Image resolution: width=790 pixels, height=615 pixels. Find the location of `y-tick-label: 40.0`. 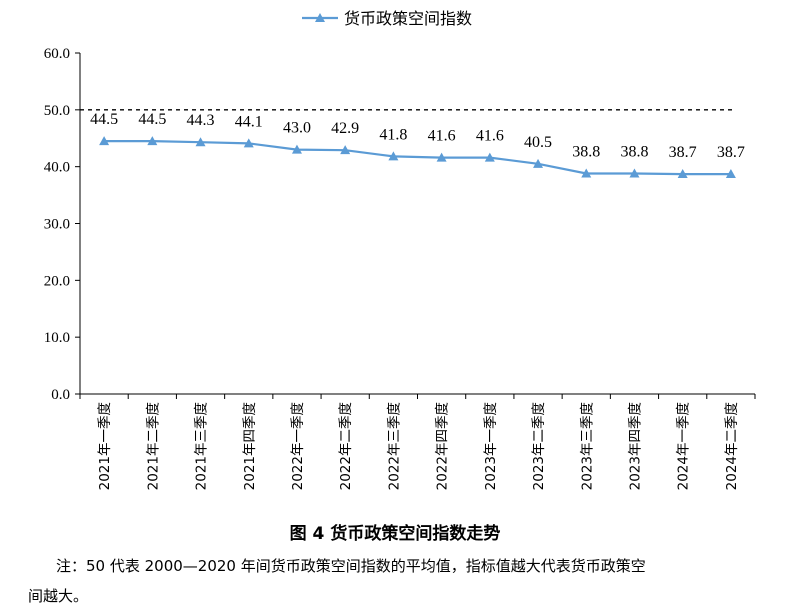

y-tick-label: 40.0 is located at coordinates (57, 168).